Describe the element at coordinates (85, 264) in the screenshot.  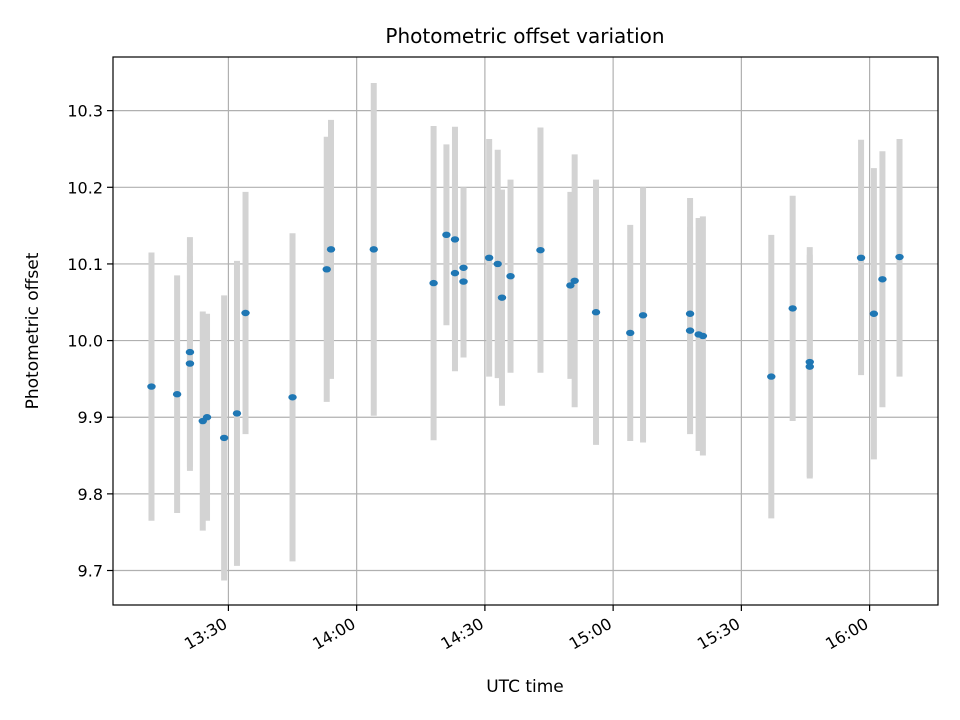
I see `y-tick-label: 10.1` at that location.